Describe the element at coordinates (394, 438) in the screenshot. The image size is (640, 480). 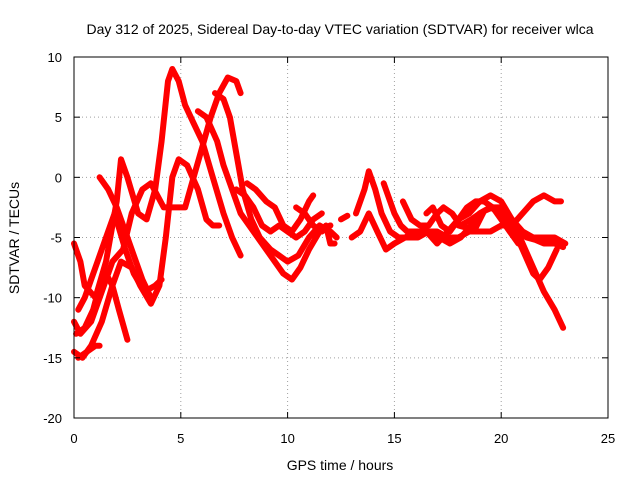
I see `x-tick-label: 15` at that location.